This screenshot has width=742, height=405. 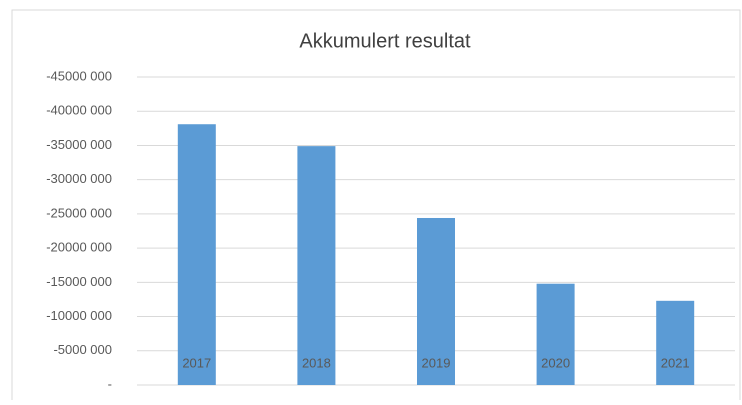 What do you see at coordinates (436, 362) in the screenshot?
I see `x-tick-label: 2019` at bounding box center [436, 362].